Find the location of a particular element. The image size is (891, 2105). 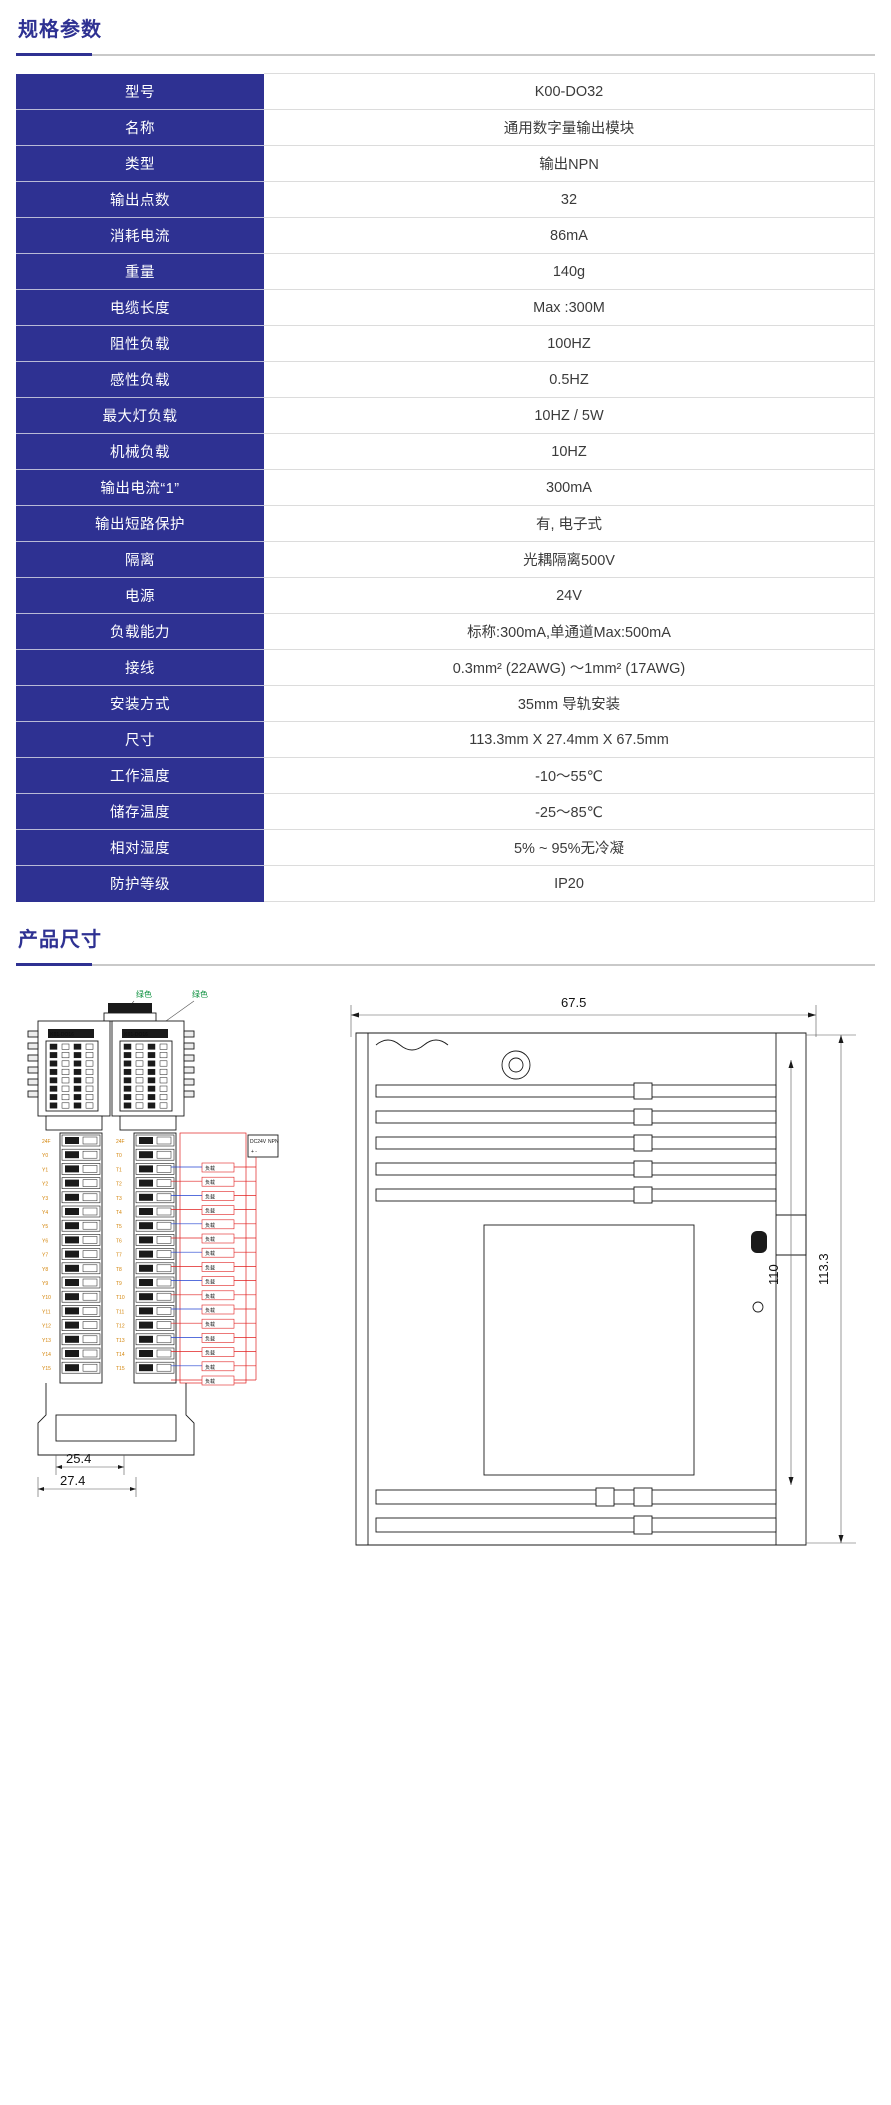

spec-value: 10HZ is located at coordinates (569, 451).